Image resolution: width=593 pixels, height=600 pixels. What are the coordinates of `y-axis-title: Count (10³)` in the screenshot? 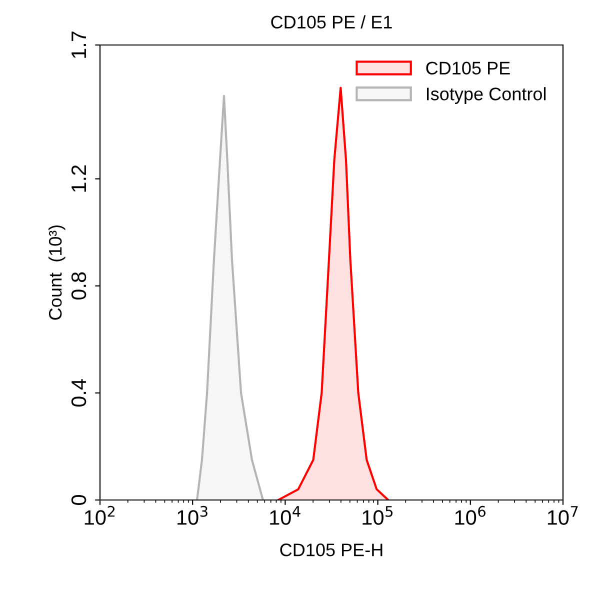 It's located at (57, 272).